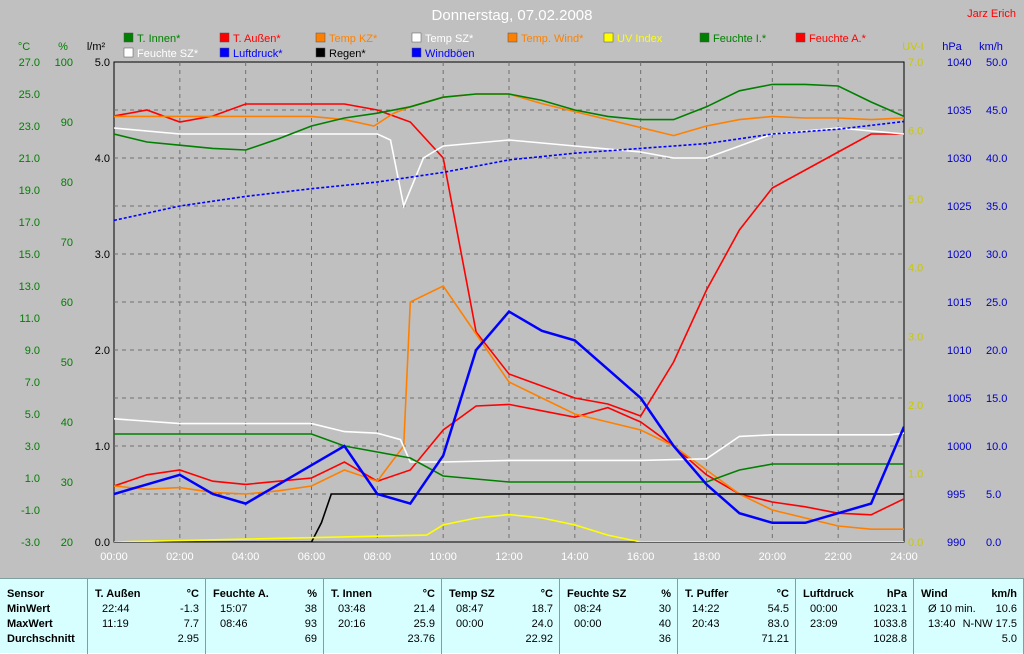 This screenshot has height=654, width=1024. I want to click on legend-label: Temp. Wind*, so click(552, 39).